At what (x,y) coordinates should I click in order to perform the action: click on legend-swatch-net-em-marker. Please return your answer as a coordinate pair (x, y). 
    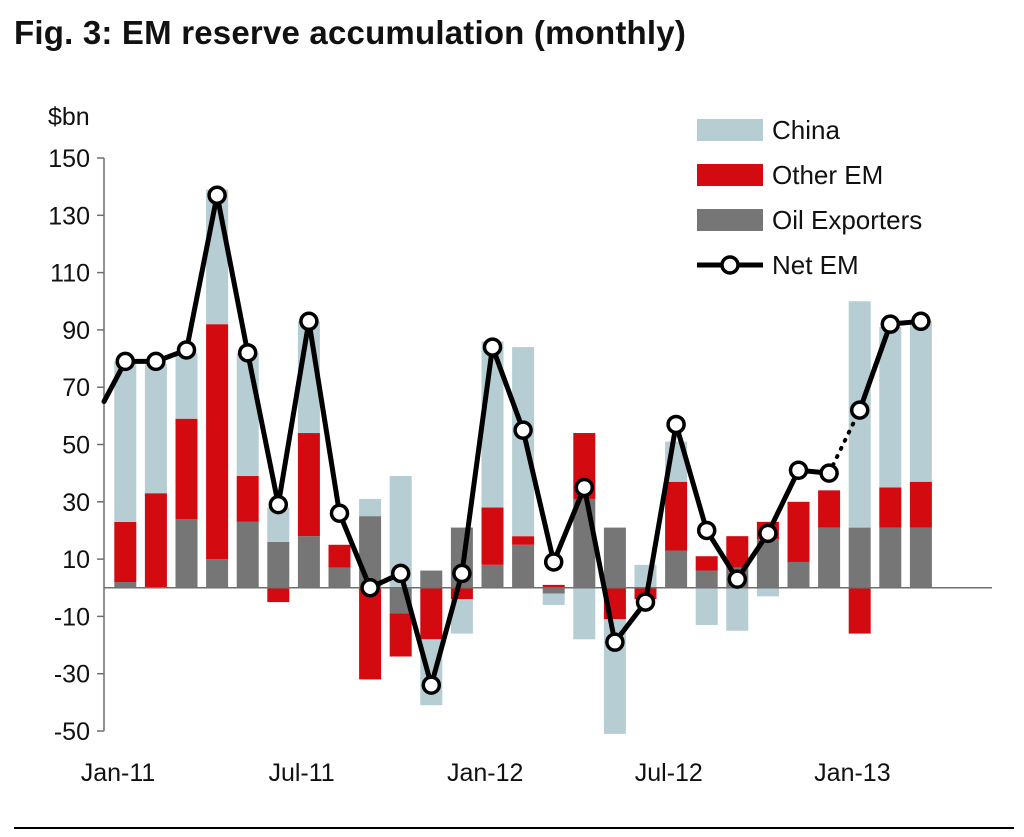
    Looking at the image, I should click on (730, 265).